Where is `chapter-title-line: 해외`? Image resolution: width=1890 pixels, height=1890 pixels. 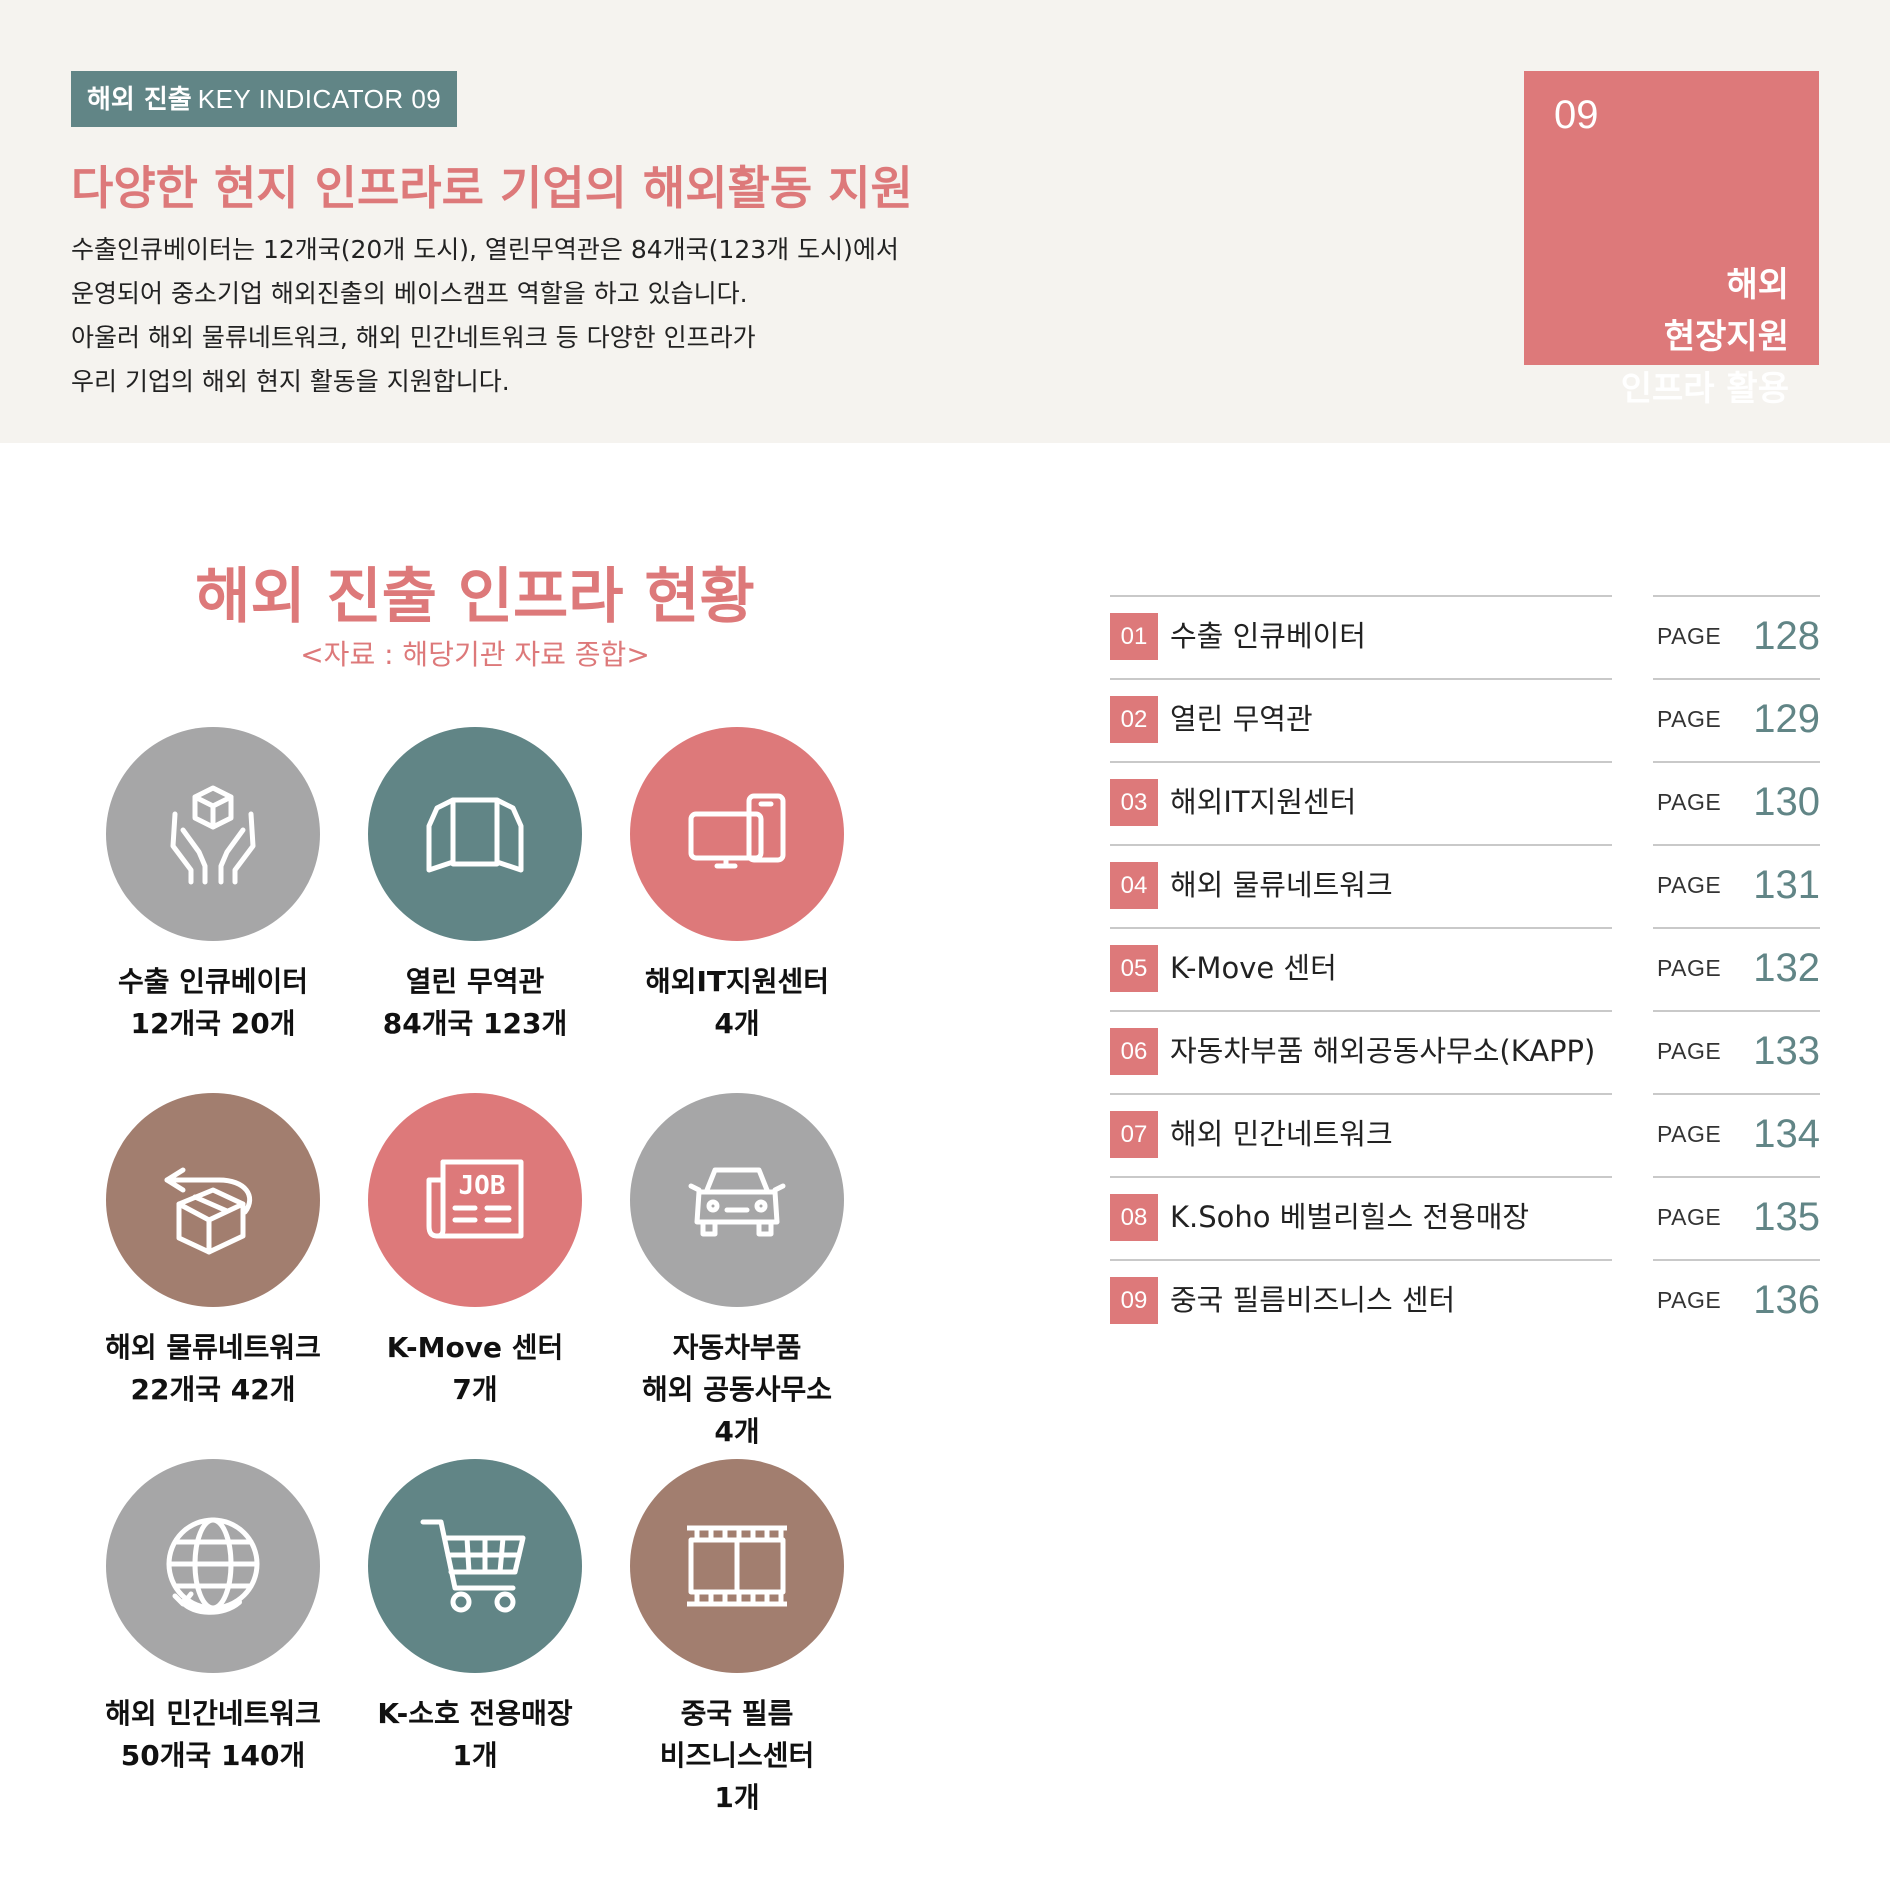 chapter-title-line: 해외 is located at coordinates (1757, 285).